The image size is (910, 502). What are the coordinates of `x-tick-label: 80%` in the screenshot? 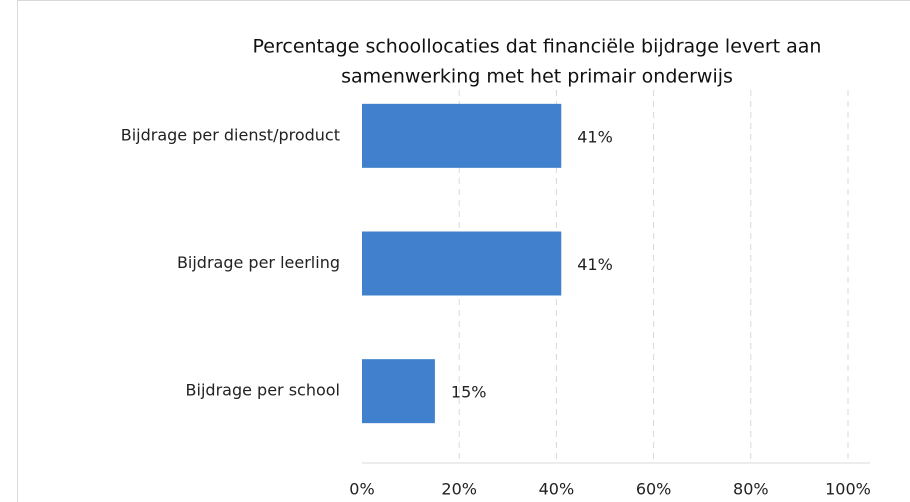 It's located at (751, 489).